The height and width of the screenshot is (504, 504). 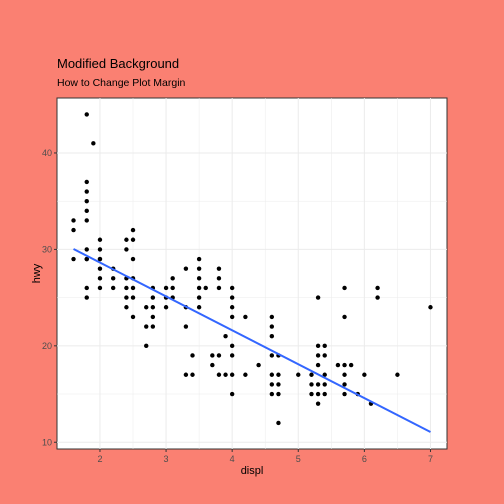 I want to click on chart-title: Modified Background, so click(x=118, y=63).